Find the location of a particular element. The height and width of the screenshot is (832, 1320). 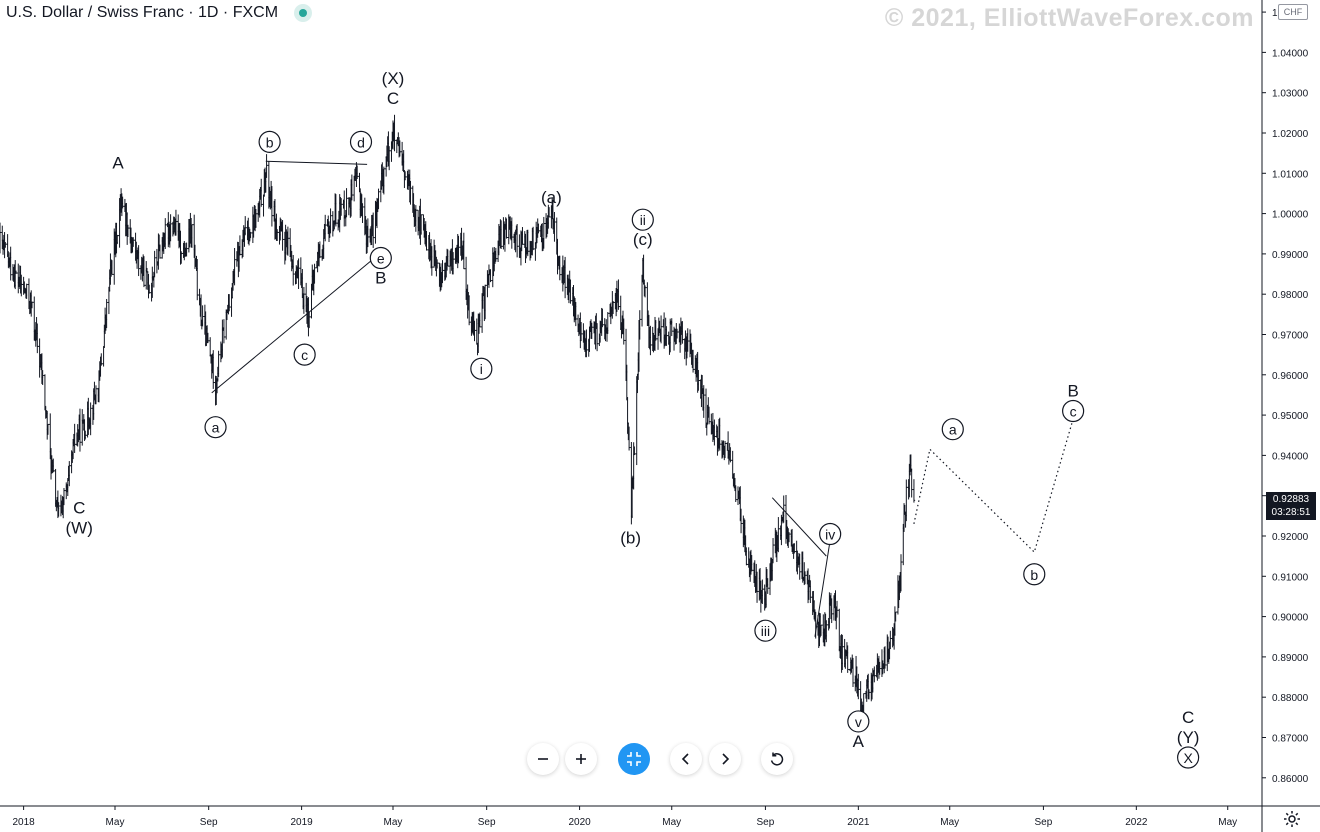

wave-a-2018-high: A is located at coordinates (118, 163).